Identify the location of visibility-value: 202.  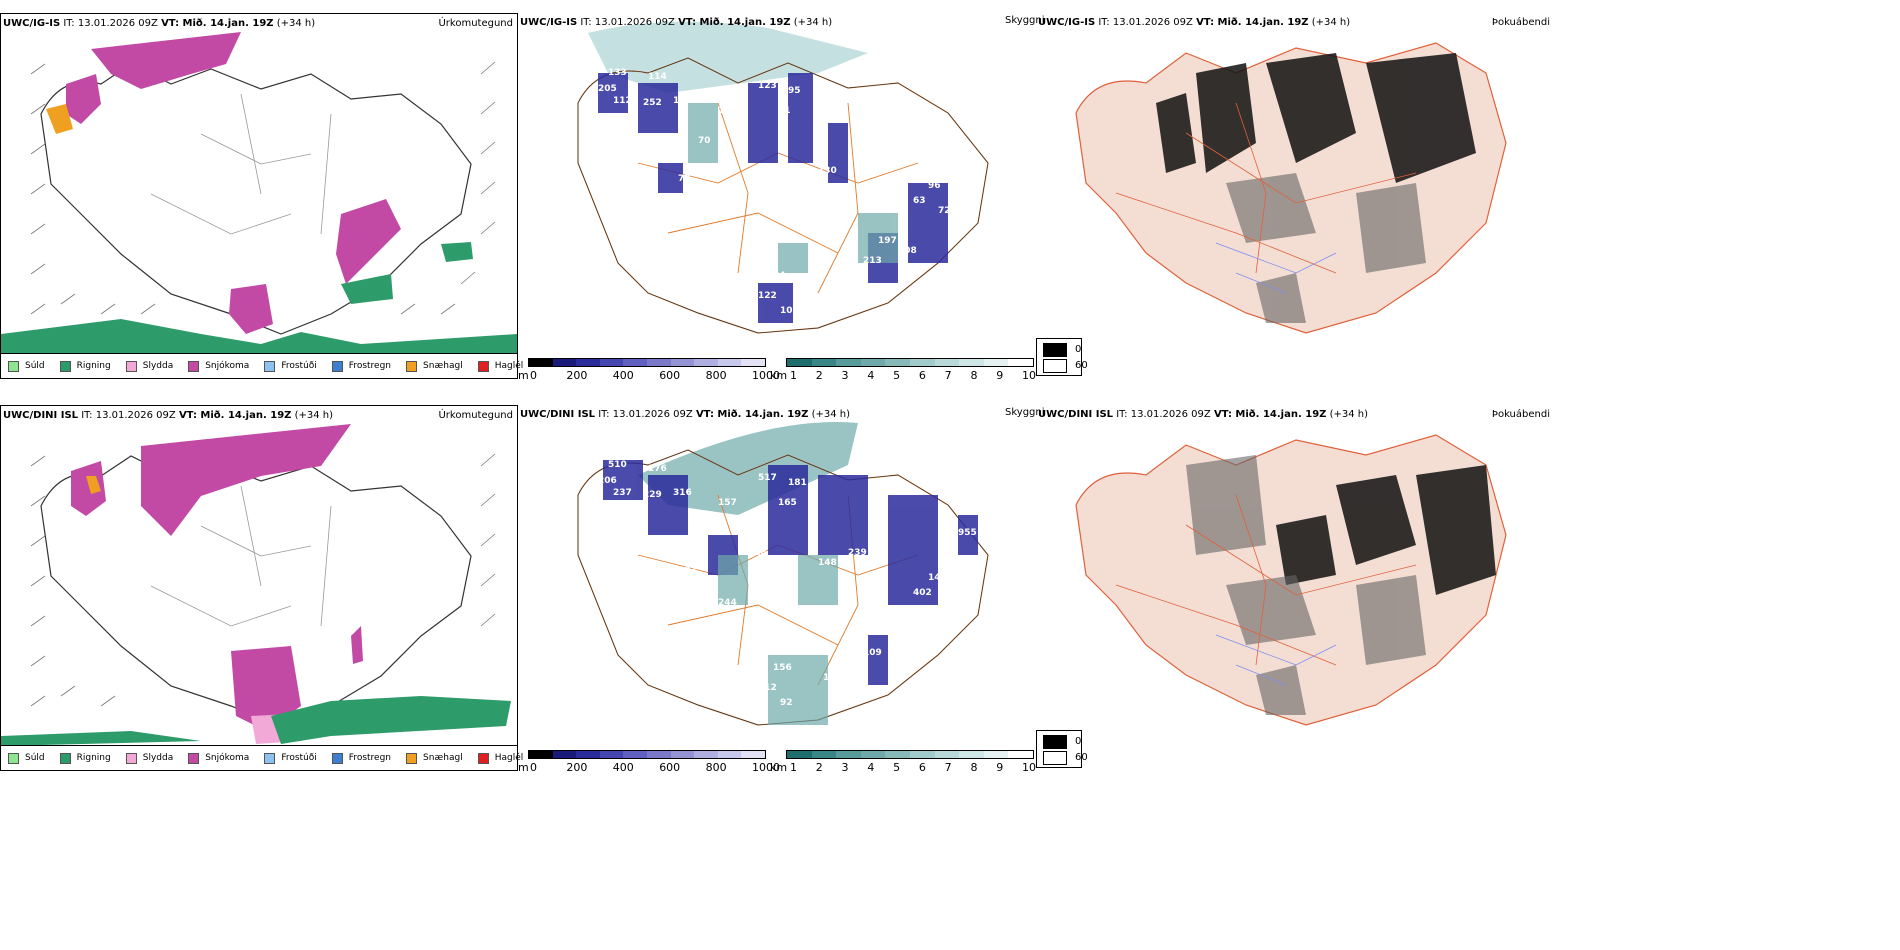
(947, 603).